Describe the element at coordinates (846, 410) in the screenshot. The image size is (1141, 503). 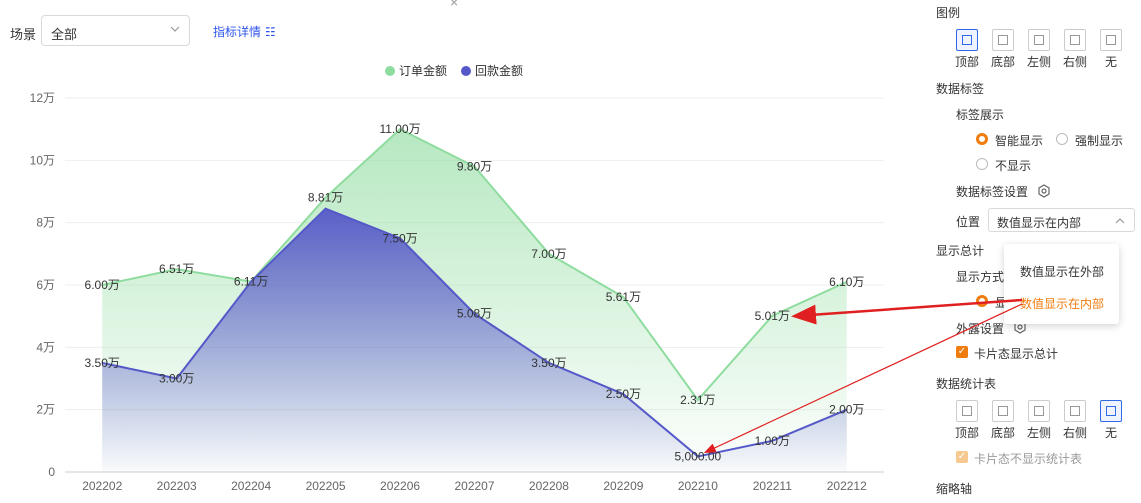
I see `data-label: 2.00万` at that location.